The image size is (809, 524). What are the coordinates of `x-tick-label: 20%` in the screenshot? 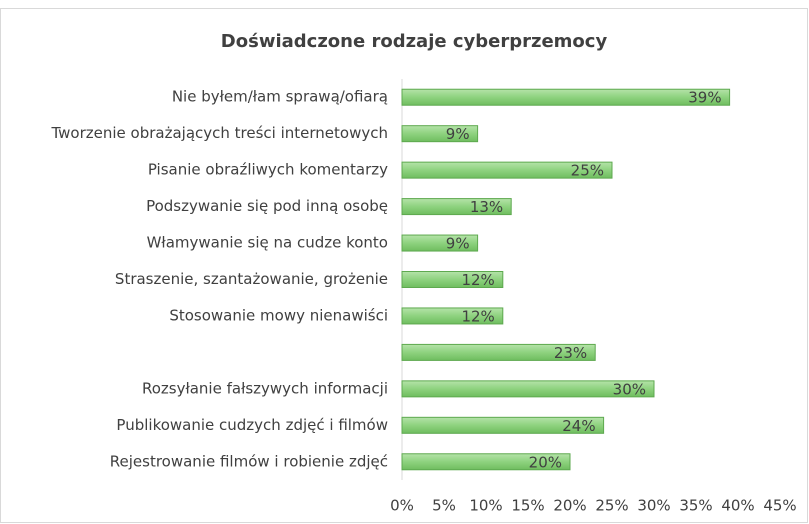 It's located at (569, 506).